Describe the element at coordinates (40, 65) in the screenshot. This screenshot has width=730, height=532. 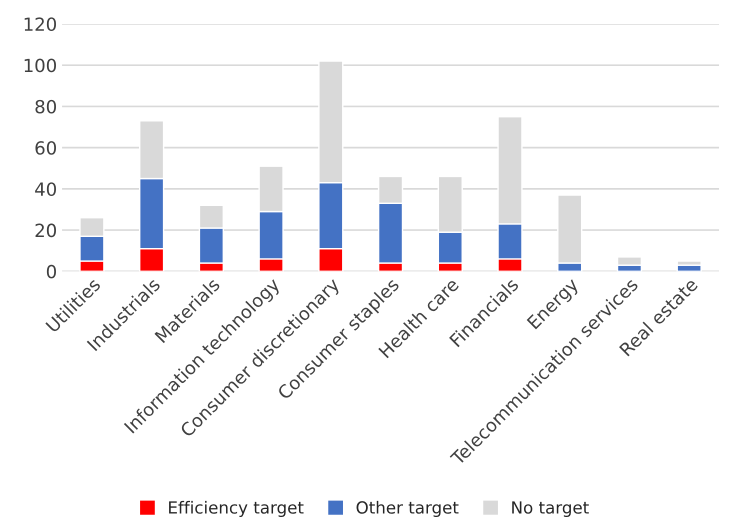
I see `y-tick-label: 100` at that location.